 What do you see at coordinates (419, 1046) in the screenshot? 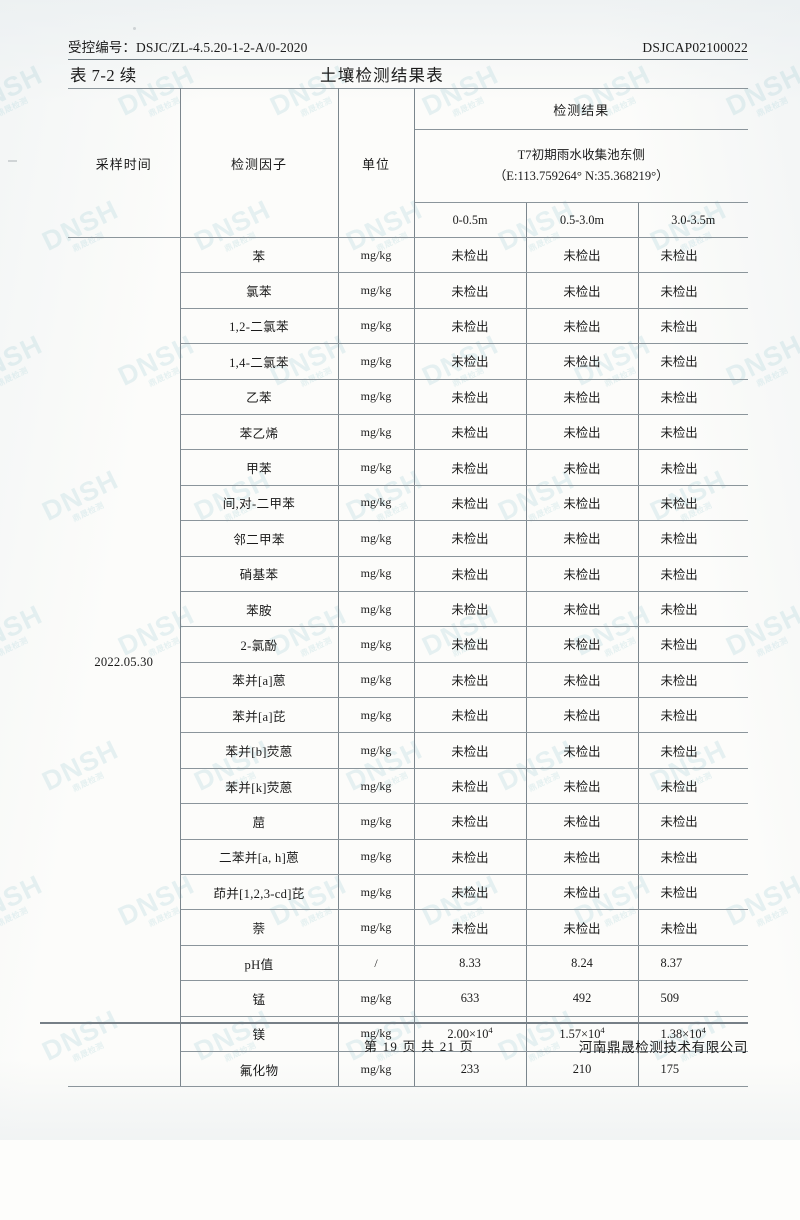
I see `page-number: 第 19 页 共 21 页` at bounding box center [419, 1046].